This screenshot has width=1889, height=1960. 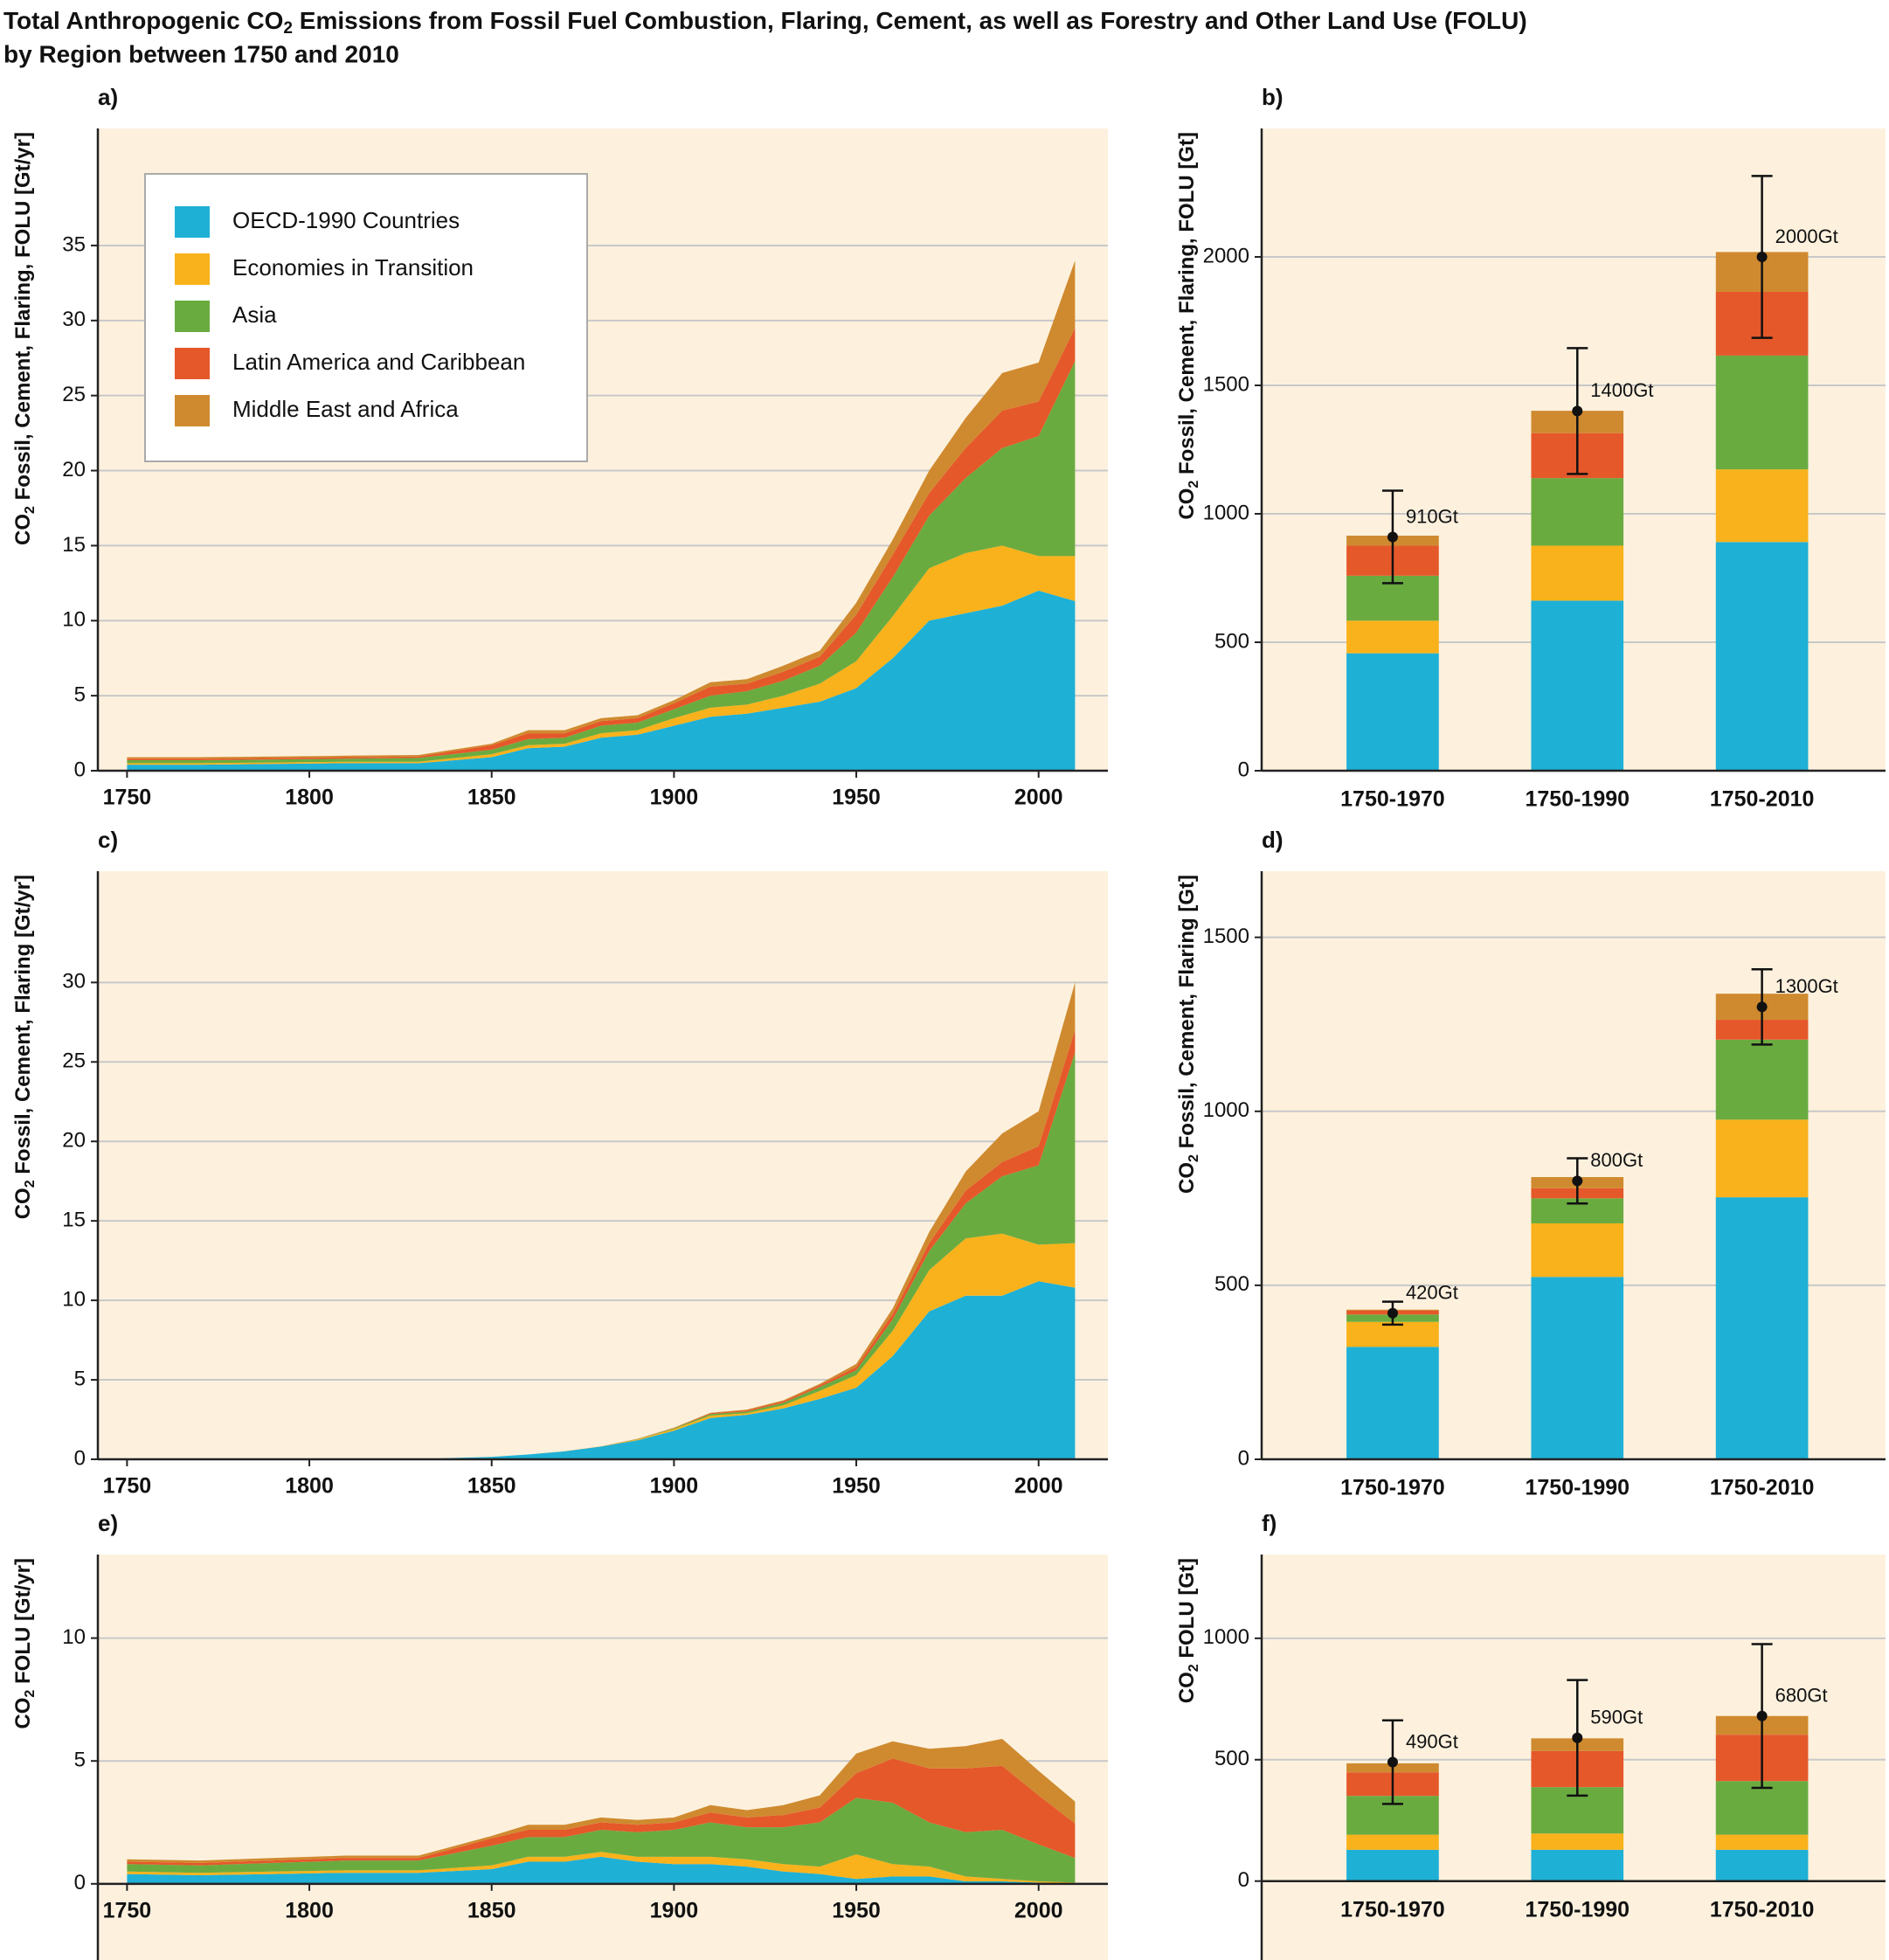 I want to click on y-tick-label: 5, so click(x=80, y=1378).